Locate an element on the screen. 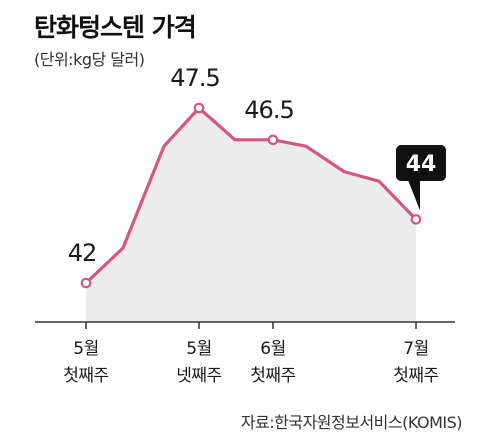  chart-unit-subtitle: (단위:kg당 달러) is located at coordinates (89, 59).